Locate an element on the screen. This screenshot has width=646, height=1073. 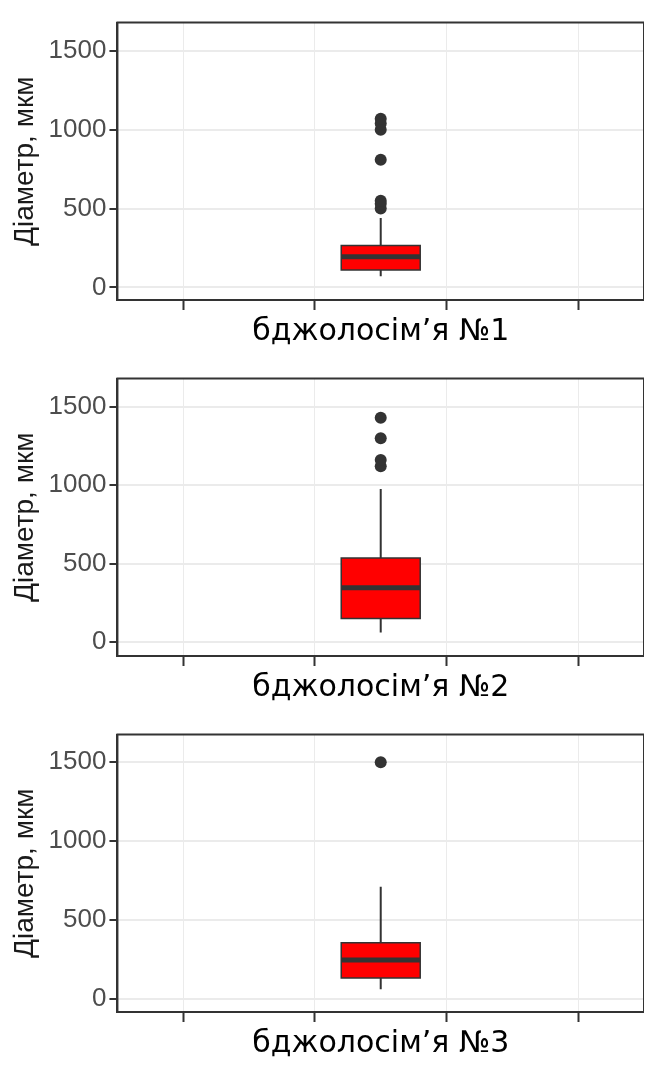
x-axis-title: бджолосім’я №2 is located at coordinates (381, 685).